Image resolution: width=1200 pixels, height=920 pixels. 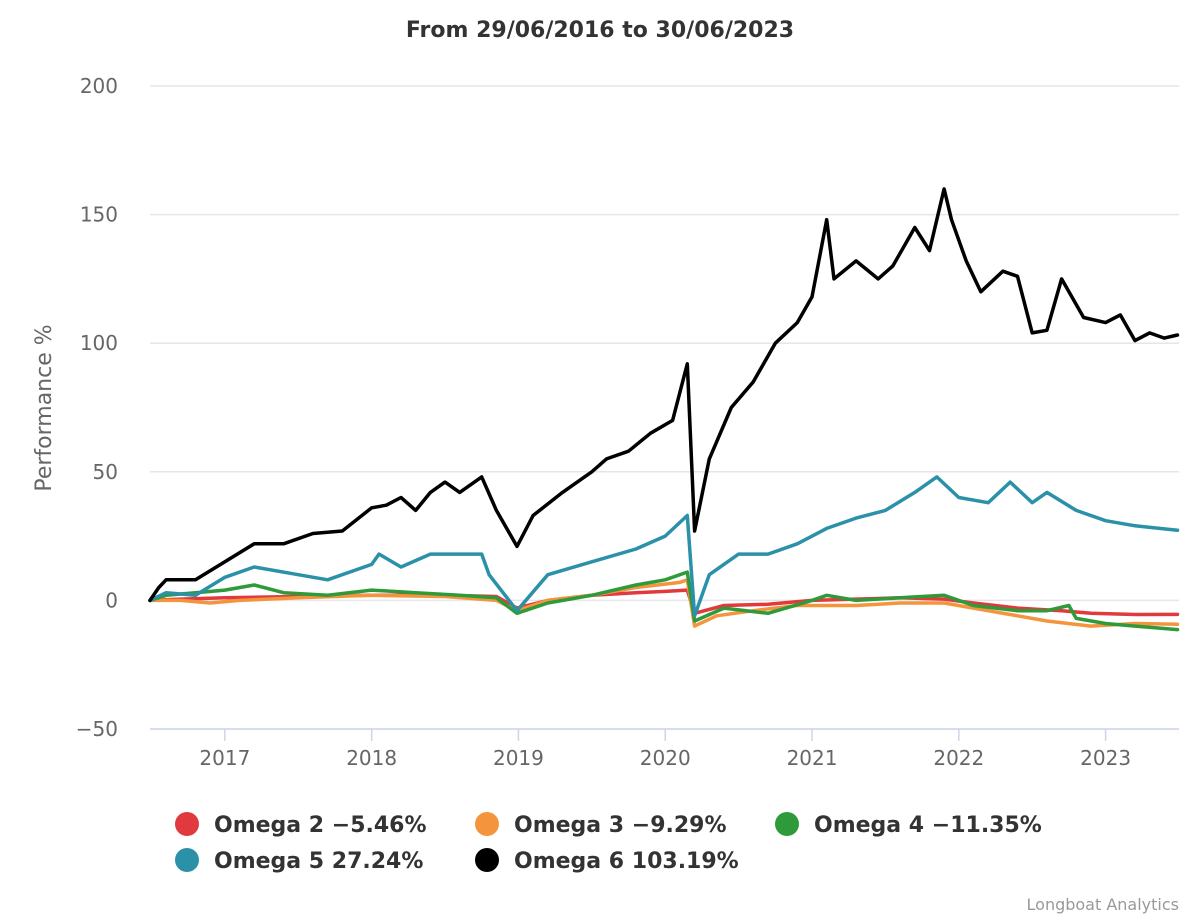 I want to click on x-tick-label: 2021, so click(x=812, y=758).